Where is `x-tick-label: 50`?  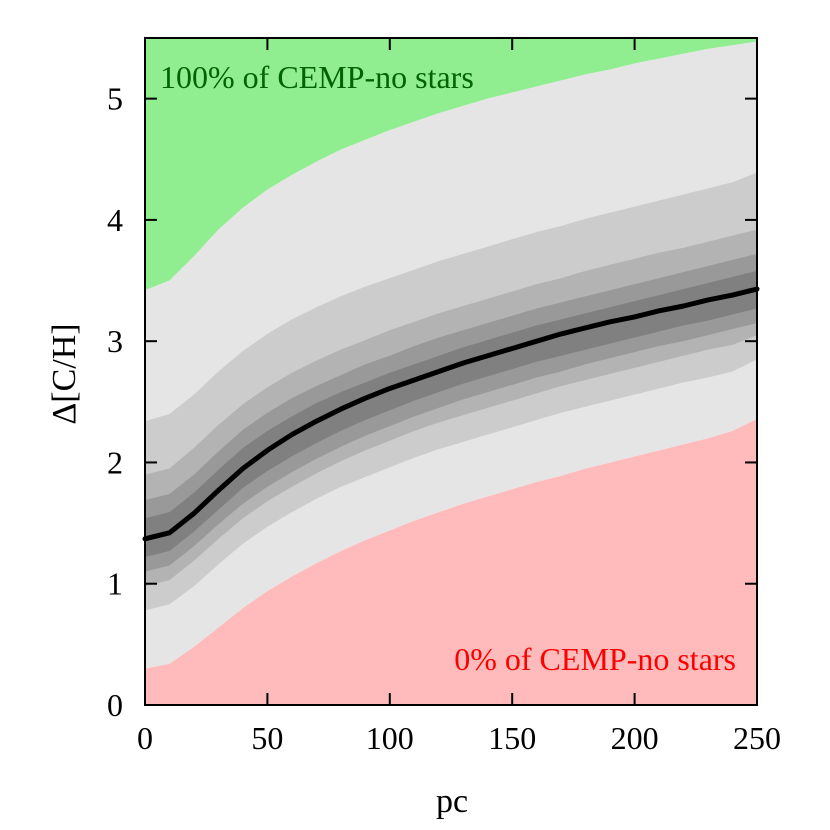 x-tick-label: 50 is located at coordinates (267, 738).